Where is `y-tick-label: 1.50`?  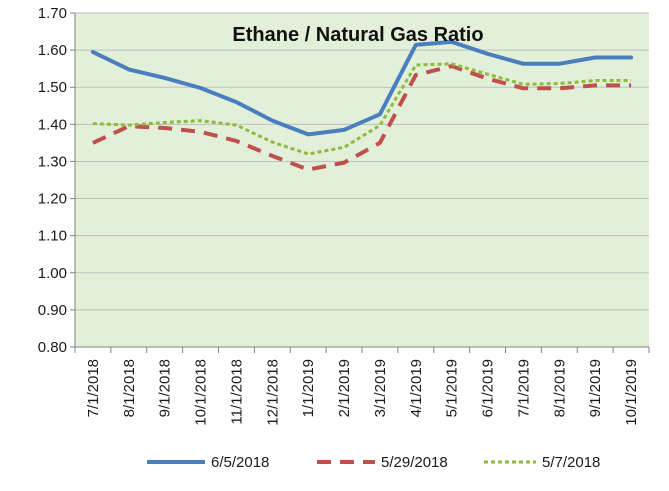
y-tick-label: 1.50 is located at coordinates (52, 87).